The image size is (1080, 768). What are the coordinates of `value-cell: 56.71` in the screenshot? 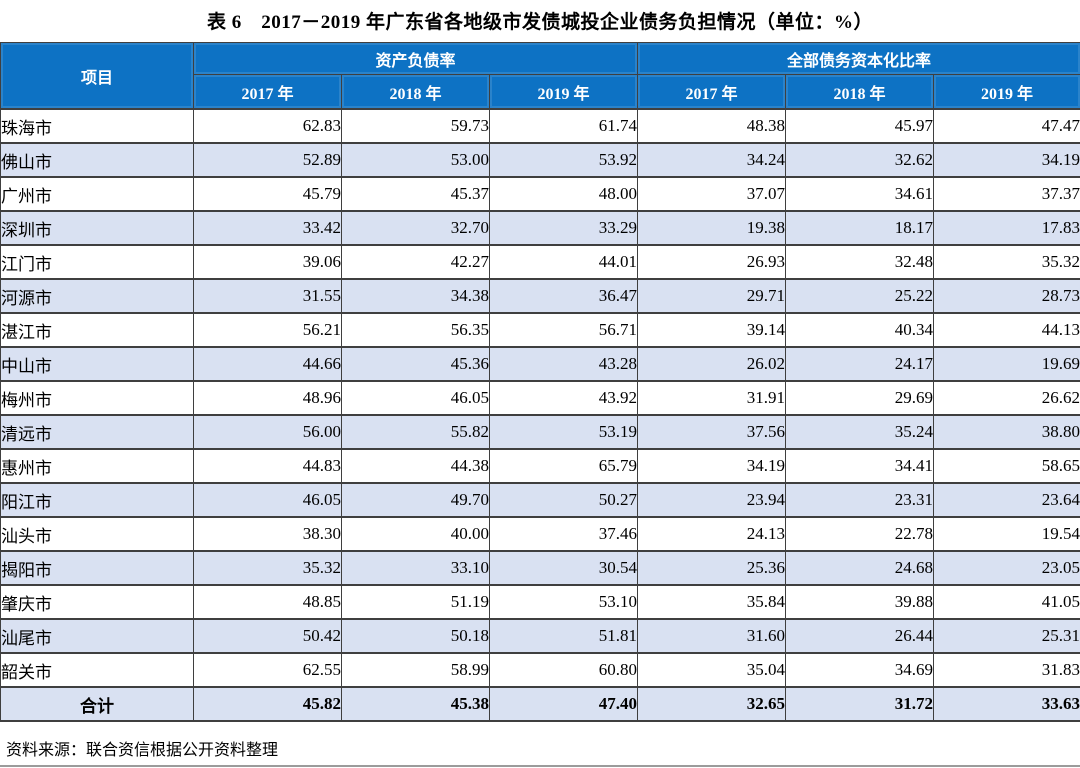 It's located at (563, 330).